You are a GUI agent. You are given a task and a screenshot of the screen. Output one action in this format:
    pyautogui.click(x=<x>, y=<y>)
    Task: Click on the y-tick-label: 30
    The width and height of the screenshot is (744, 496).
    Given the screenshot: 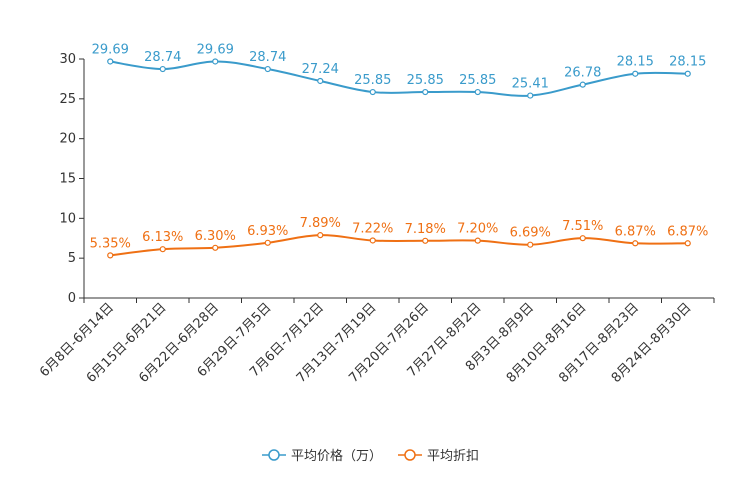 What is the action you would take?
    pyautogui.click(x=67, y=59)
    